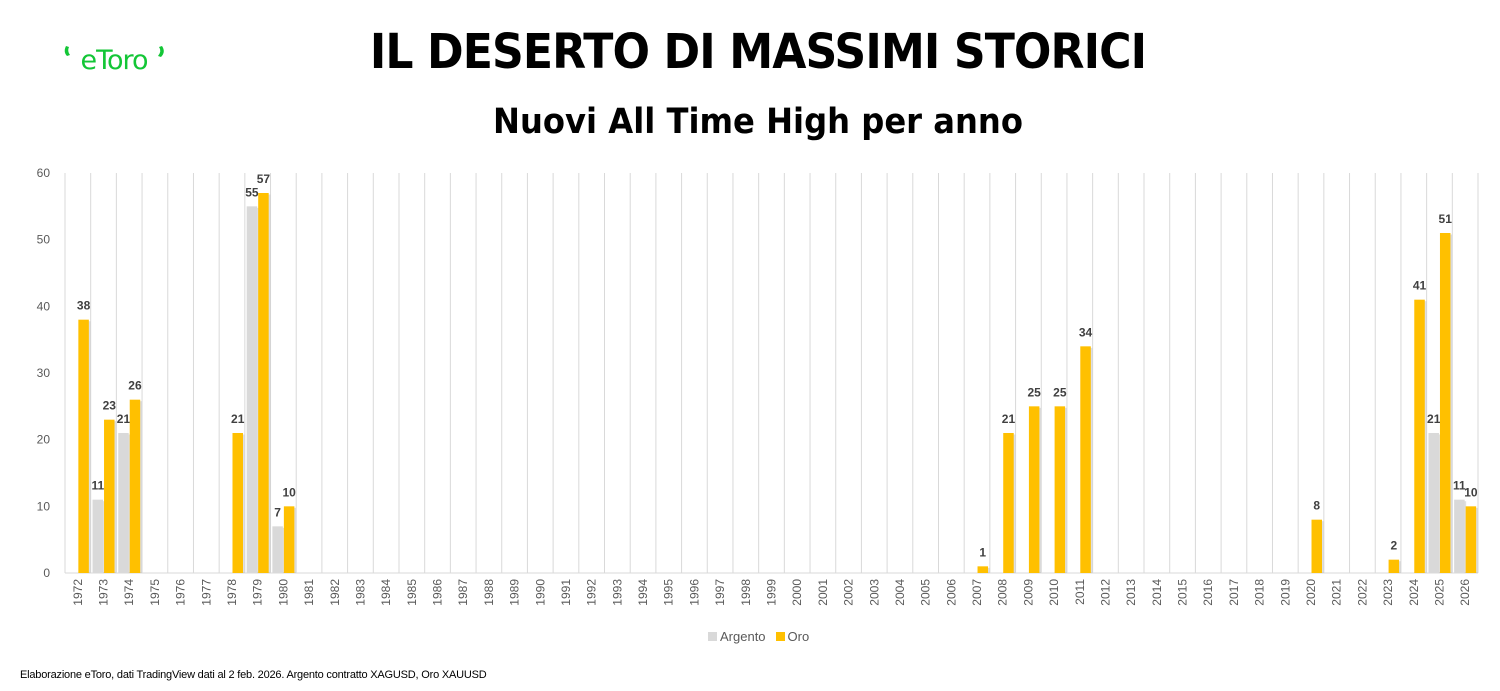  I want to click on x-tick-label: 1984, so click(386, 592).